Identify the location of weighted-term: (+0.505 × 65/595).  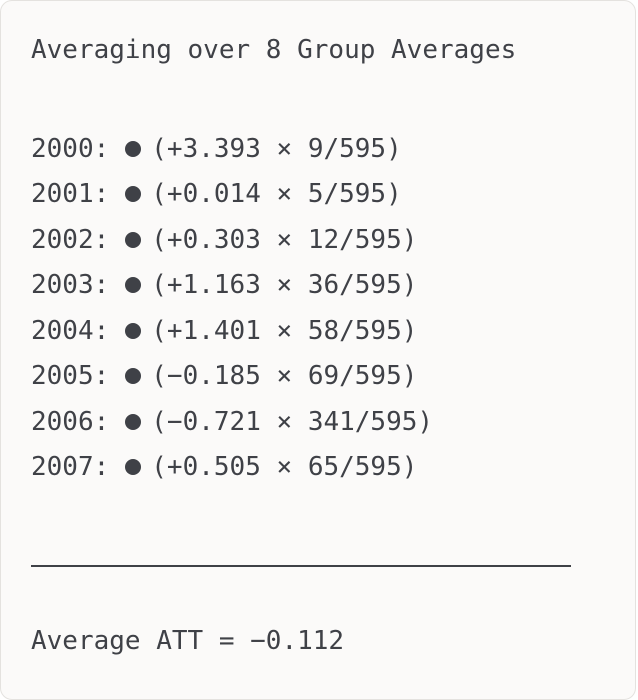
(284, 467).